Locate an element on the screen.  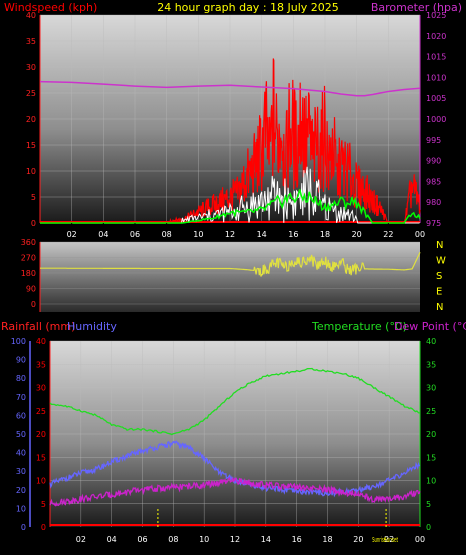
temp-x-tick-label: 02 is located at coordinates (81, 539).